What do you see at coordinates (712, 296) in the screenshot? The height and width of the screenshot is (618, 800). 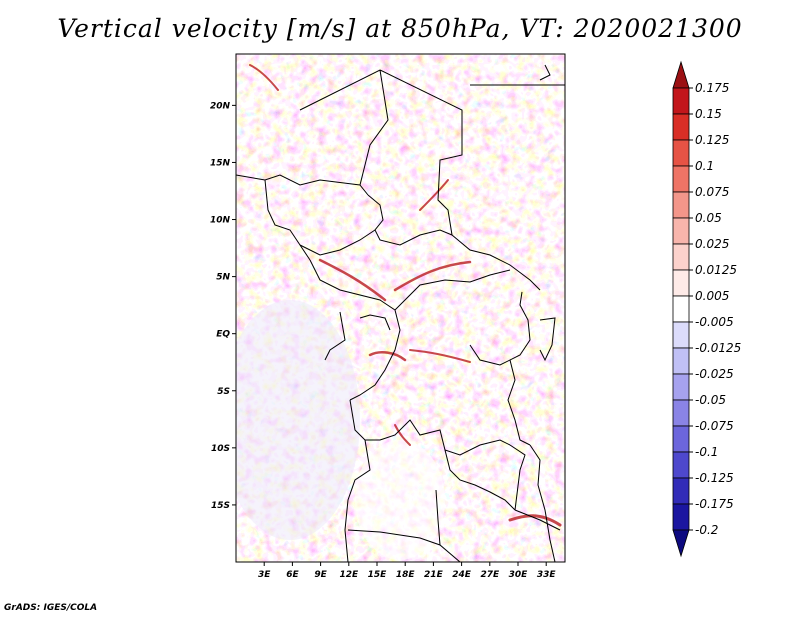 I see `colorbar-label: 0.005` at bounding box center [712, 296].